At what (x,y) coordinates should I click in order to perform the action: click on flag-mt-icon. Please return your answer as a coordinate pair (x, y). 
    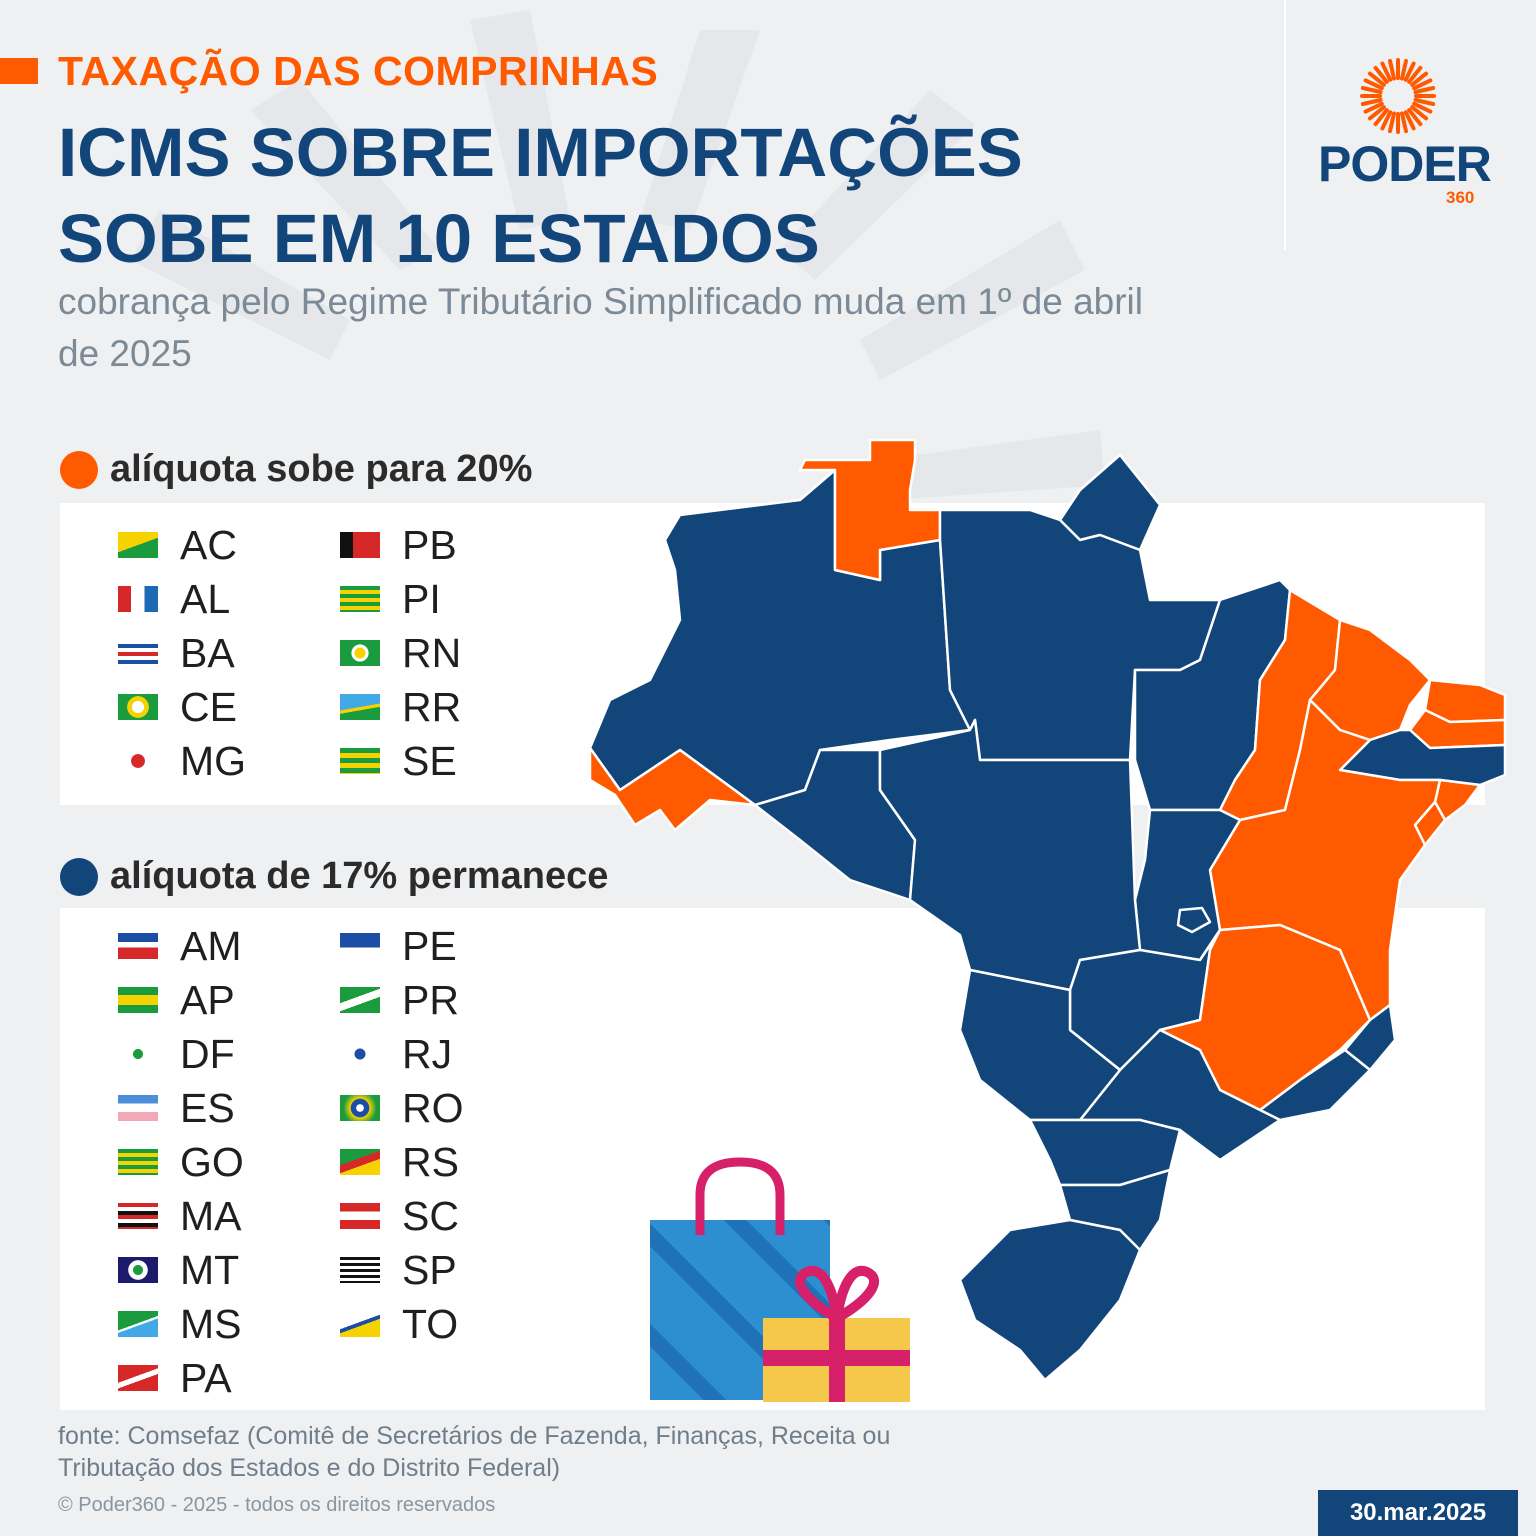
    Looking at the image, I should click on (138, 1270).